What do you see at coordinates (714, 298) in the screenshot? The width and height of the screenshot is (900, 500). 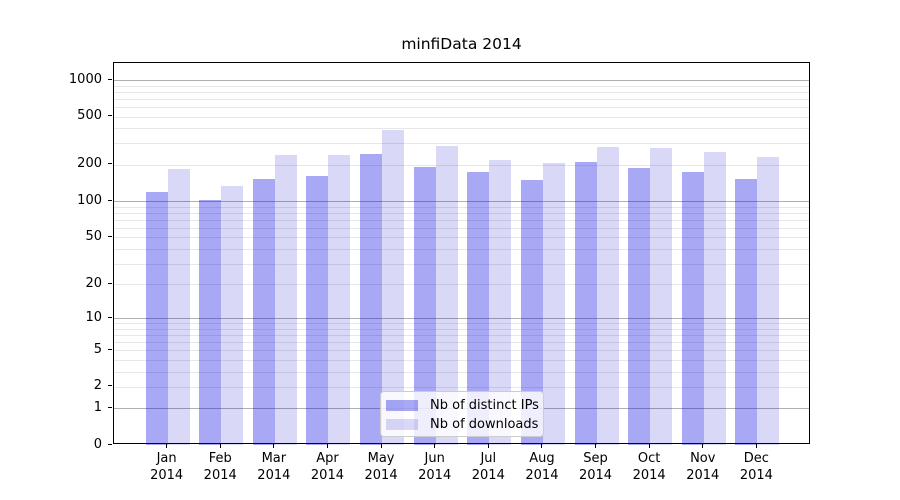 I see `bar-nb-of-downloads-nov` at bounding box center [714, 298].